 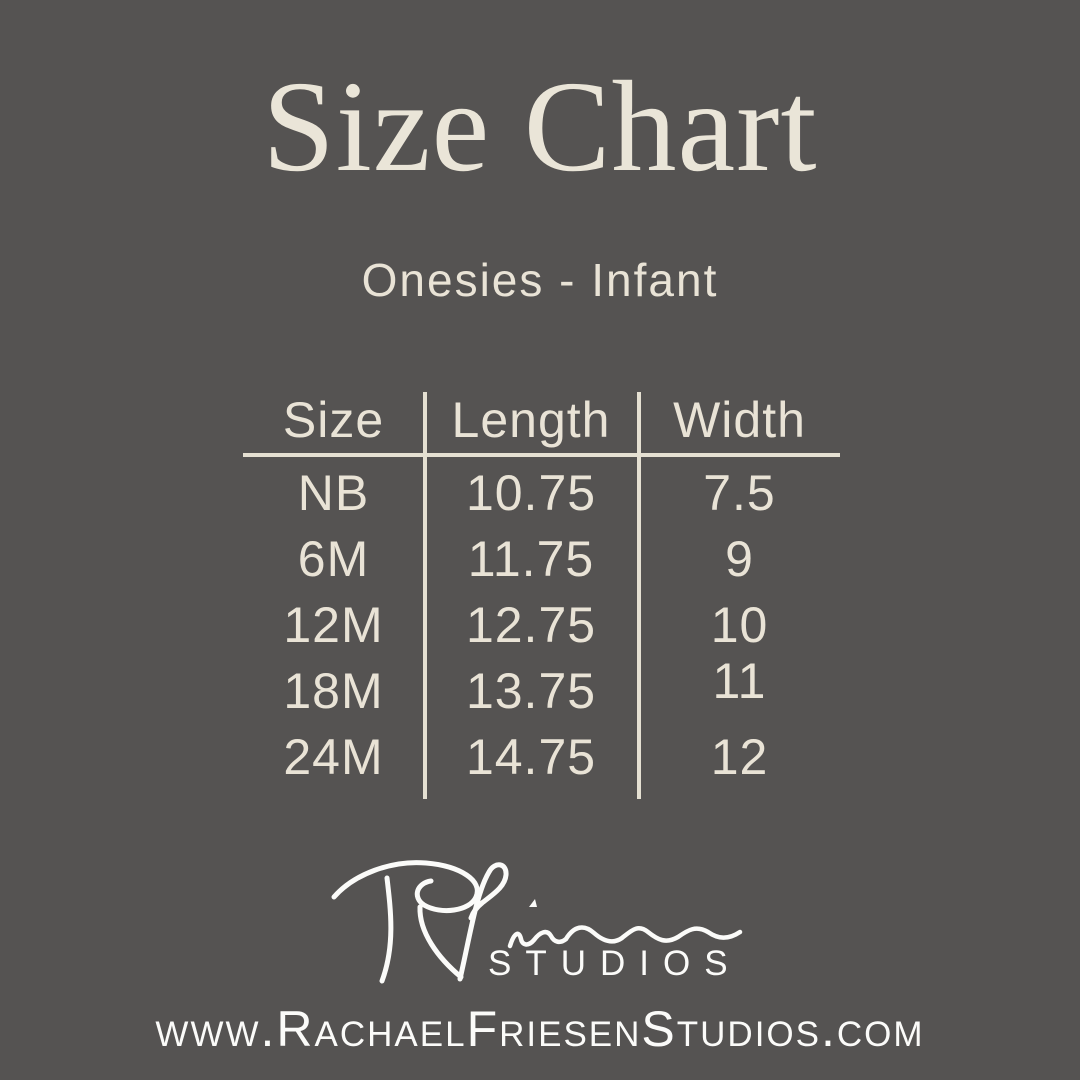 What do you see at coordinates (333, 420) in the screenshot?
I see `column-header-size: Size` at bounding box center [333, 420].